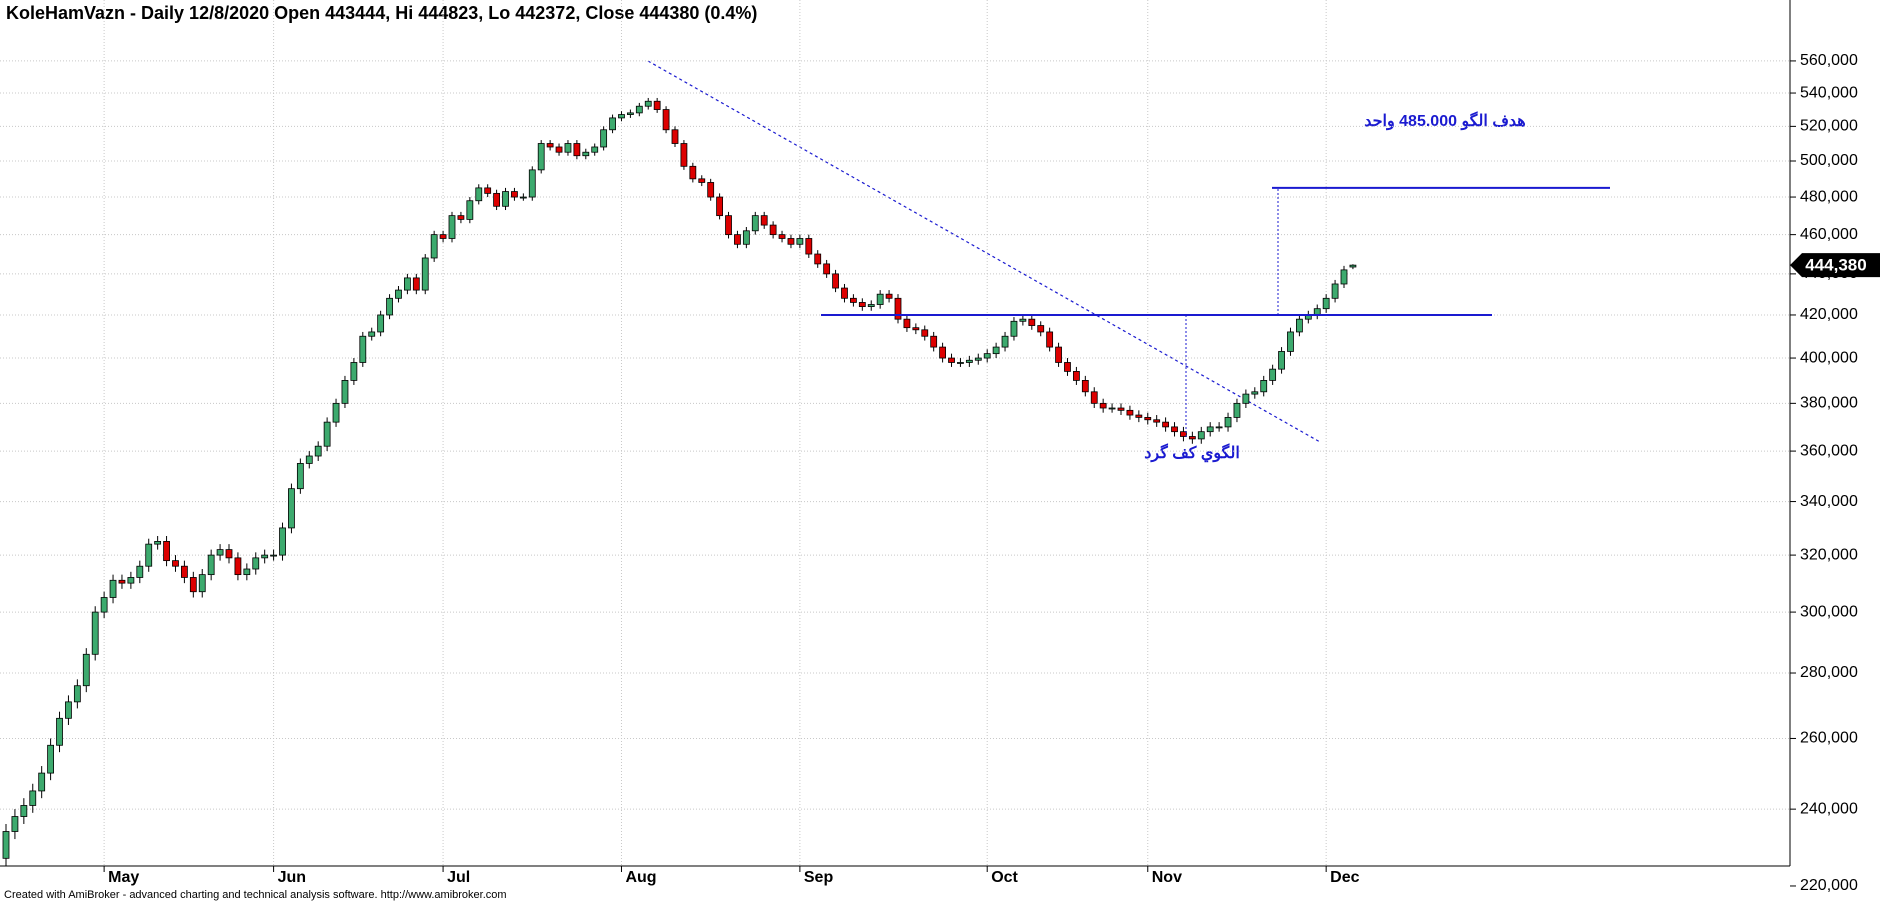 Image resolution: width=1881 pixels, height=902 pixels. What do you see at coordinates (1829, 885) in the screenshot?
I see `y-tick-label: 220,000` at bounding box center [1829, 885].